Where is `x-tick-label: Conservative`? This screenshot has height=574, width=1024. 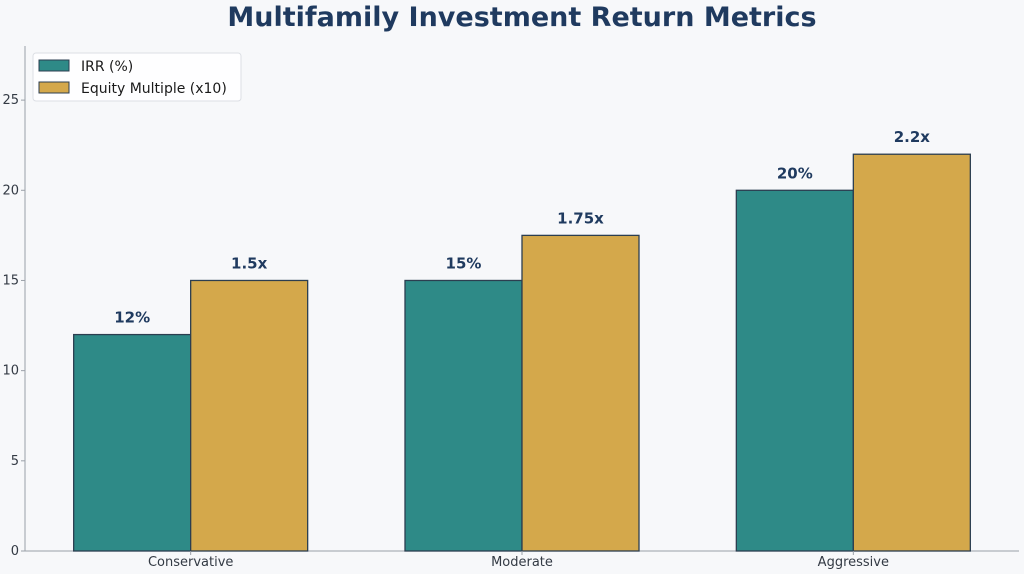 x-tick-label: Conservative is located at coordinates (190, 562).